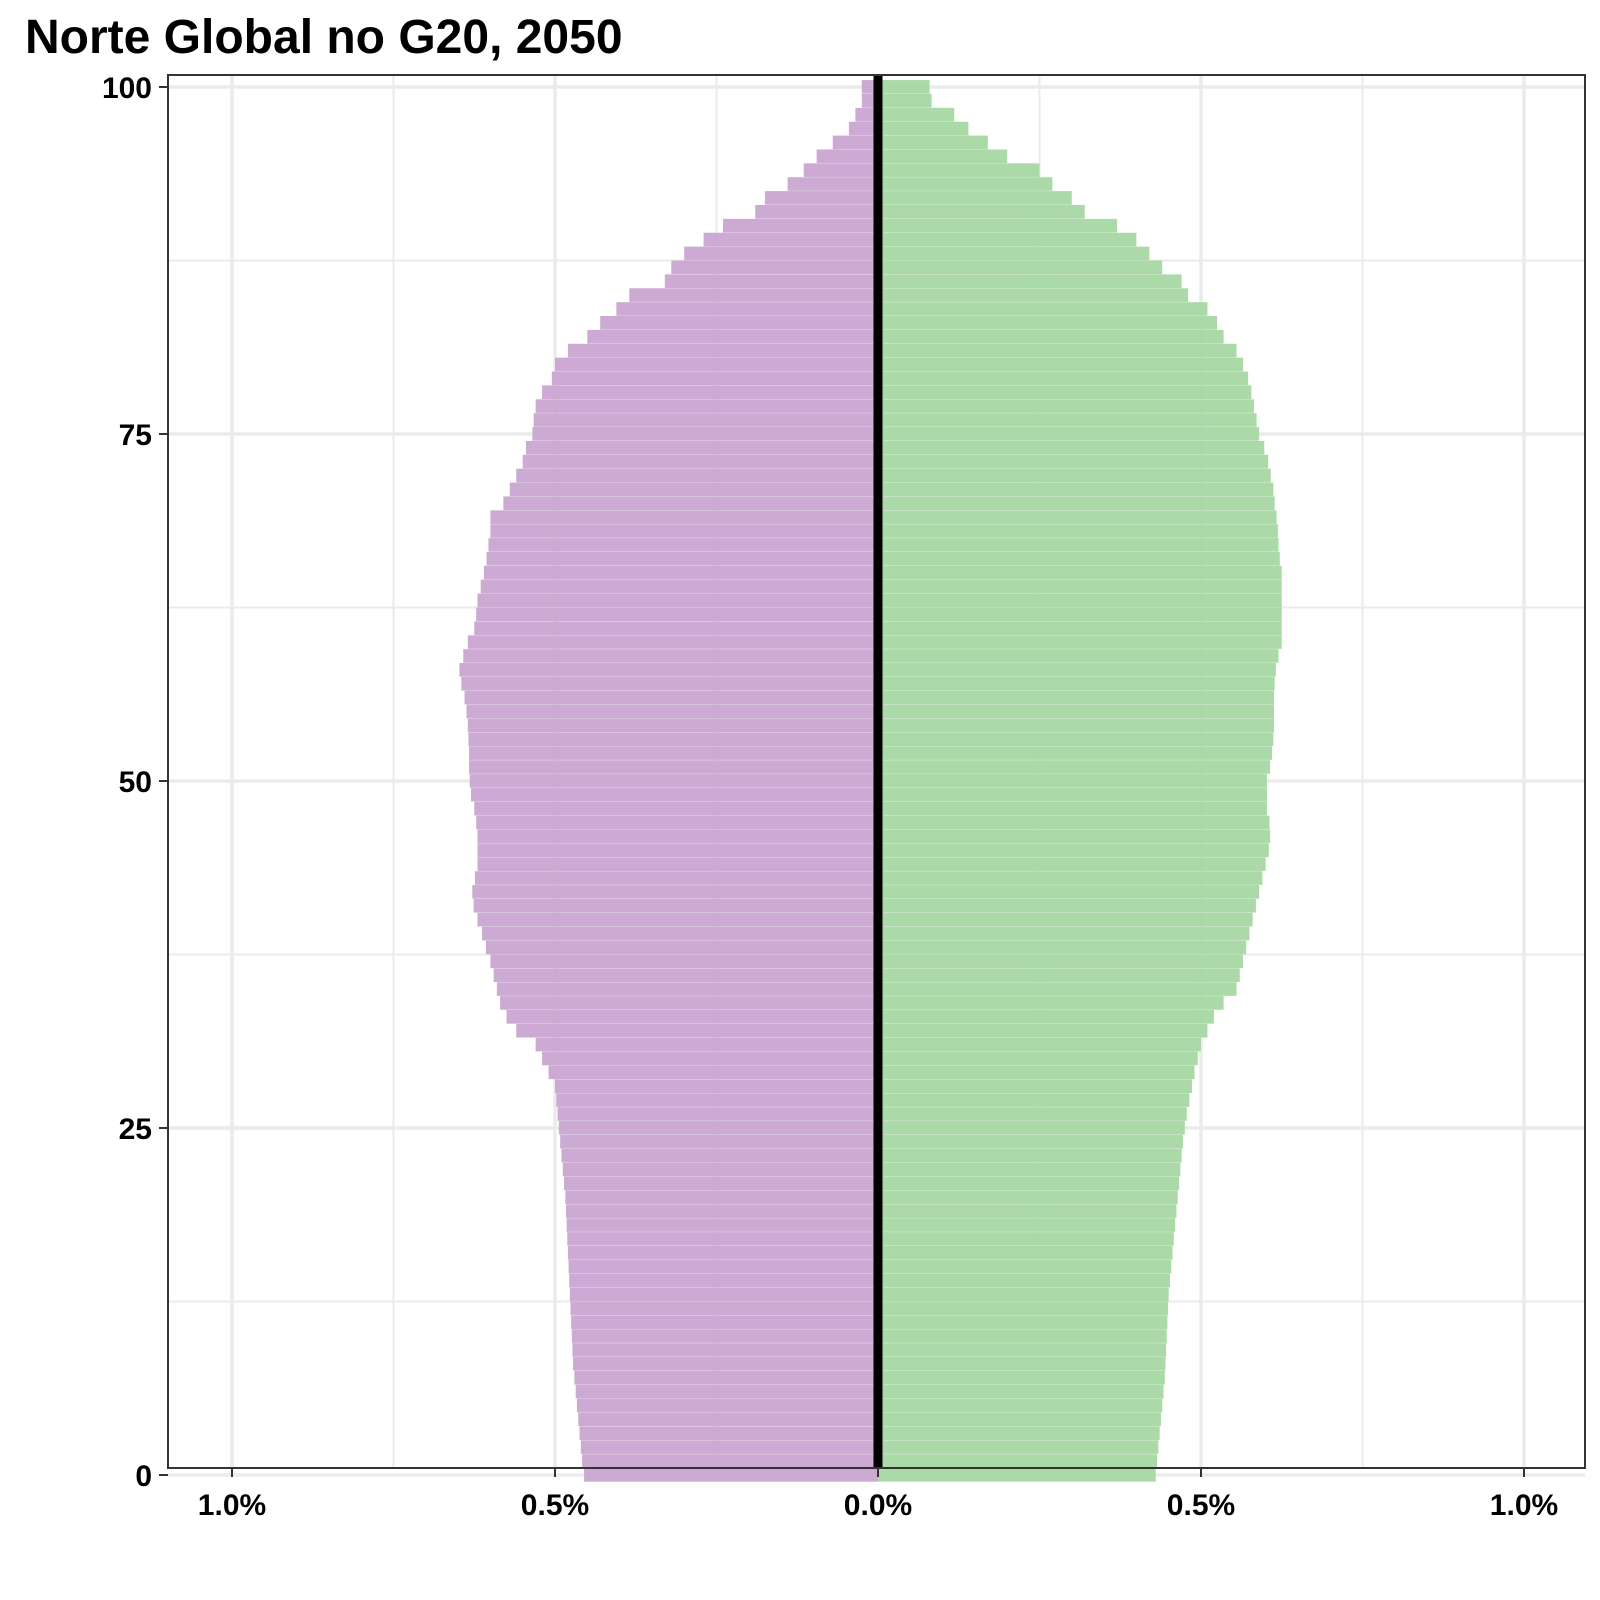 The width and height of the screenshot is (1600, 1600). I want to click on y-tick-label: 50, so click(135, 782).